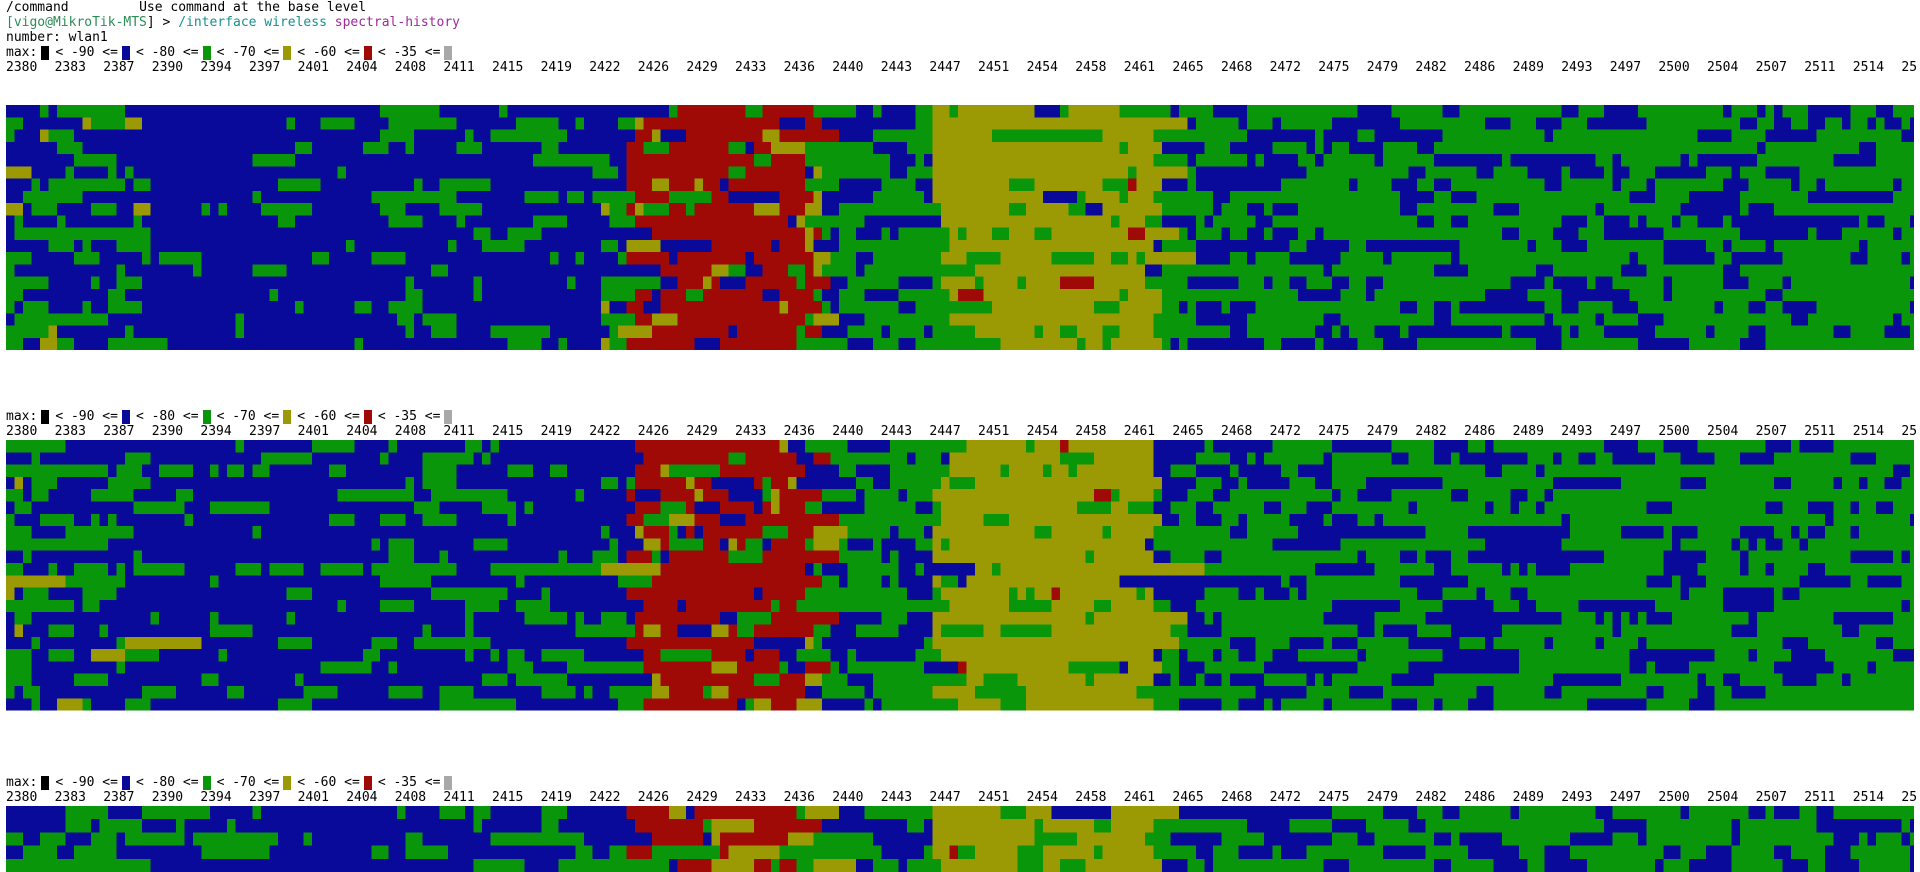  What do you see at coordinates (1625, 797) in the screenshot?
I see `frequency-tick-label: 2497` at bounding box center [1625, 797].